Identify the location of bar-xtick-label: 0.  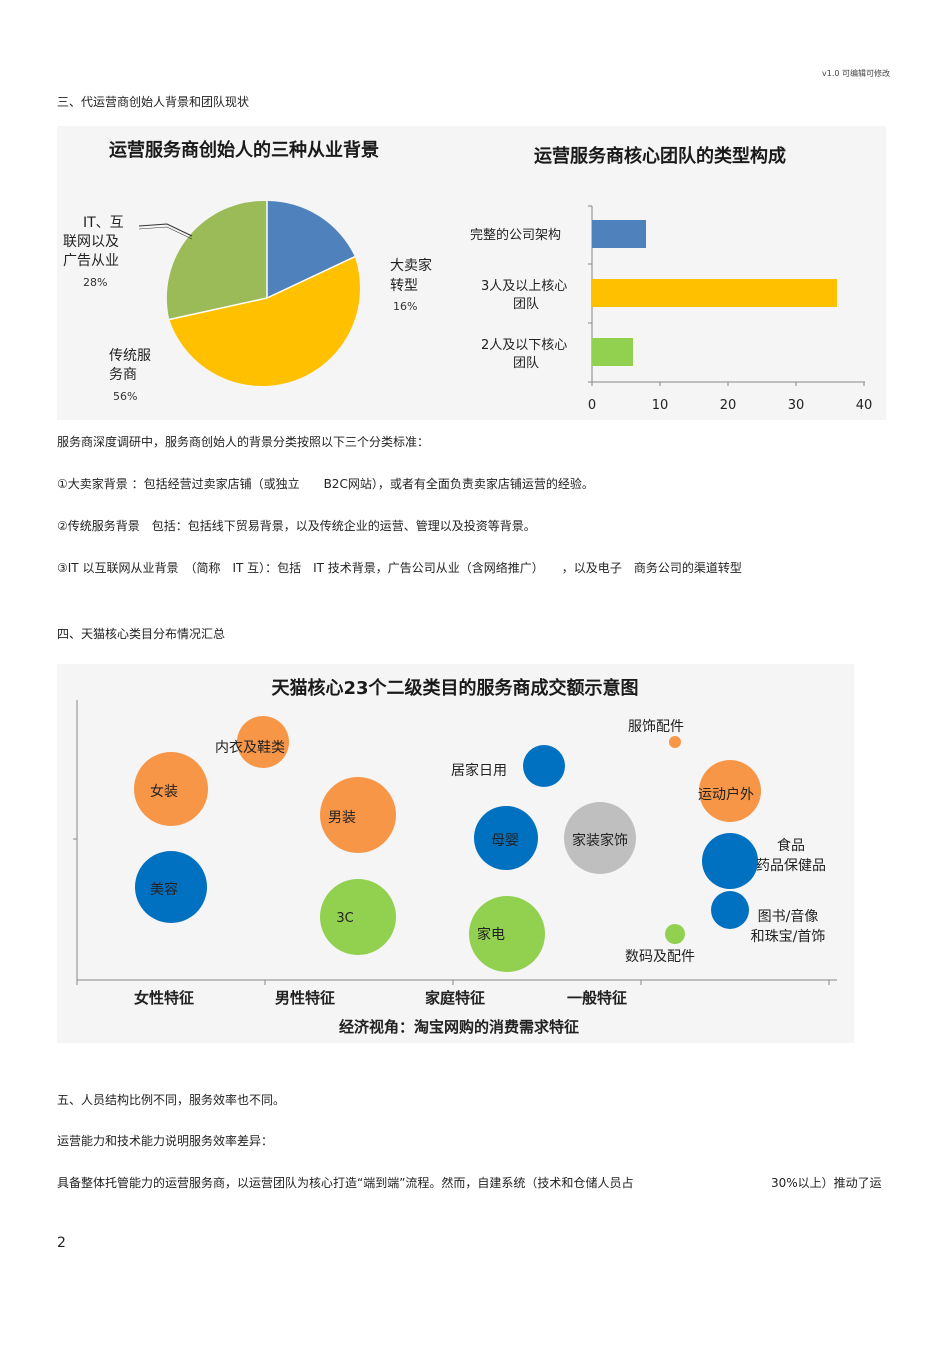
(592, 405).